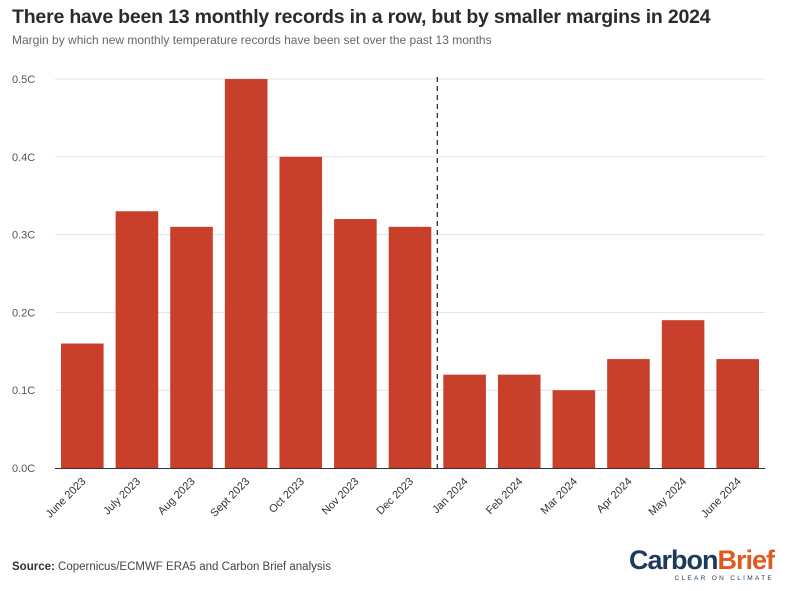 The height and width of the screenshot is (591, 790). Describe the element at coordinates (721, 498) in the screenshot. I see `x-tick-label: June 2024` at that location.